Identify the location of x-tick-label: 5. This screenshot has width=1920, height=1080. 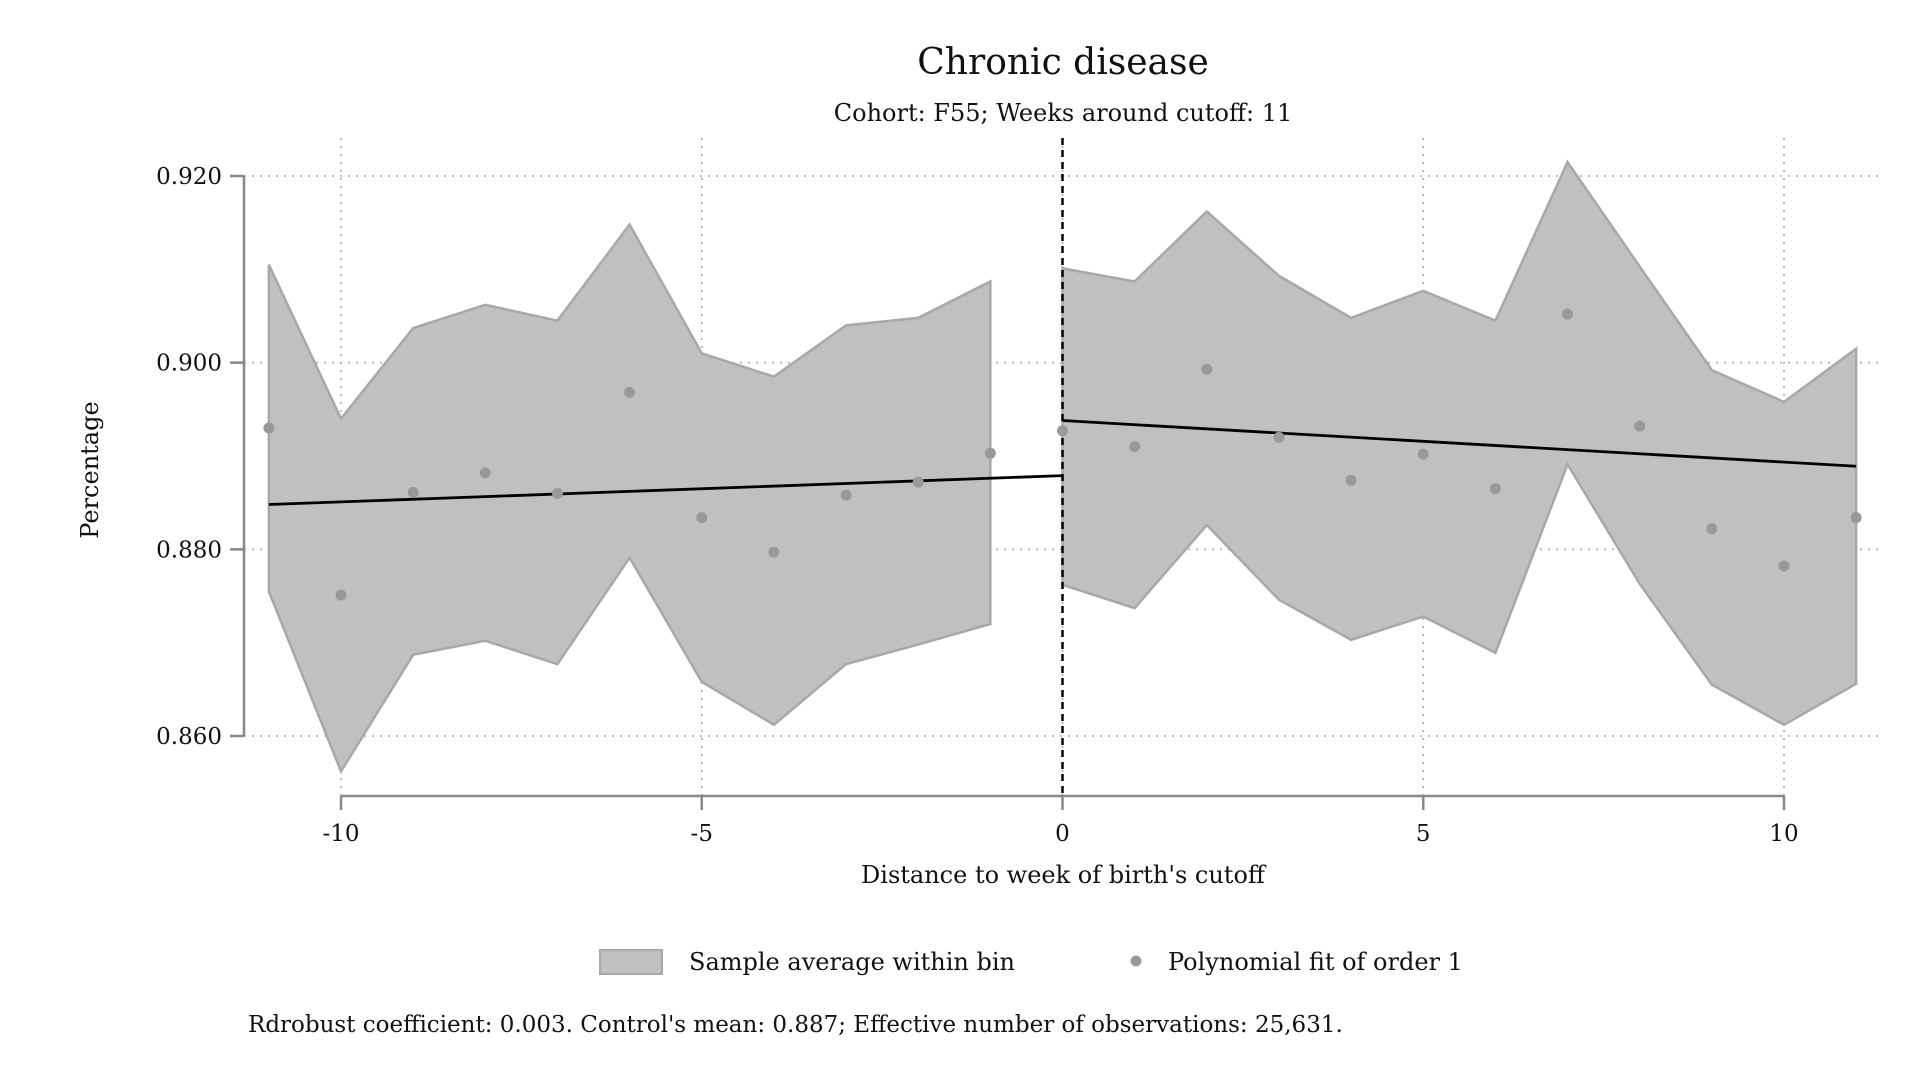
(1423, 834).